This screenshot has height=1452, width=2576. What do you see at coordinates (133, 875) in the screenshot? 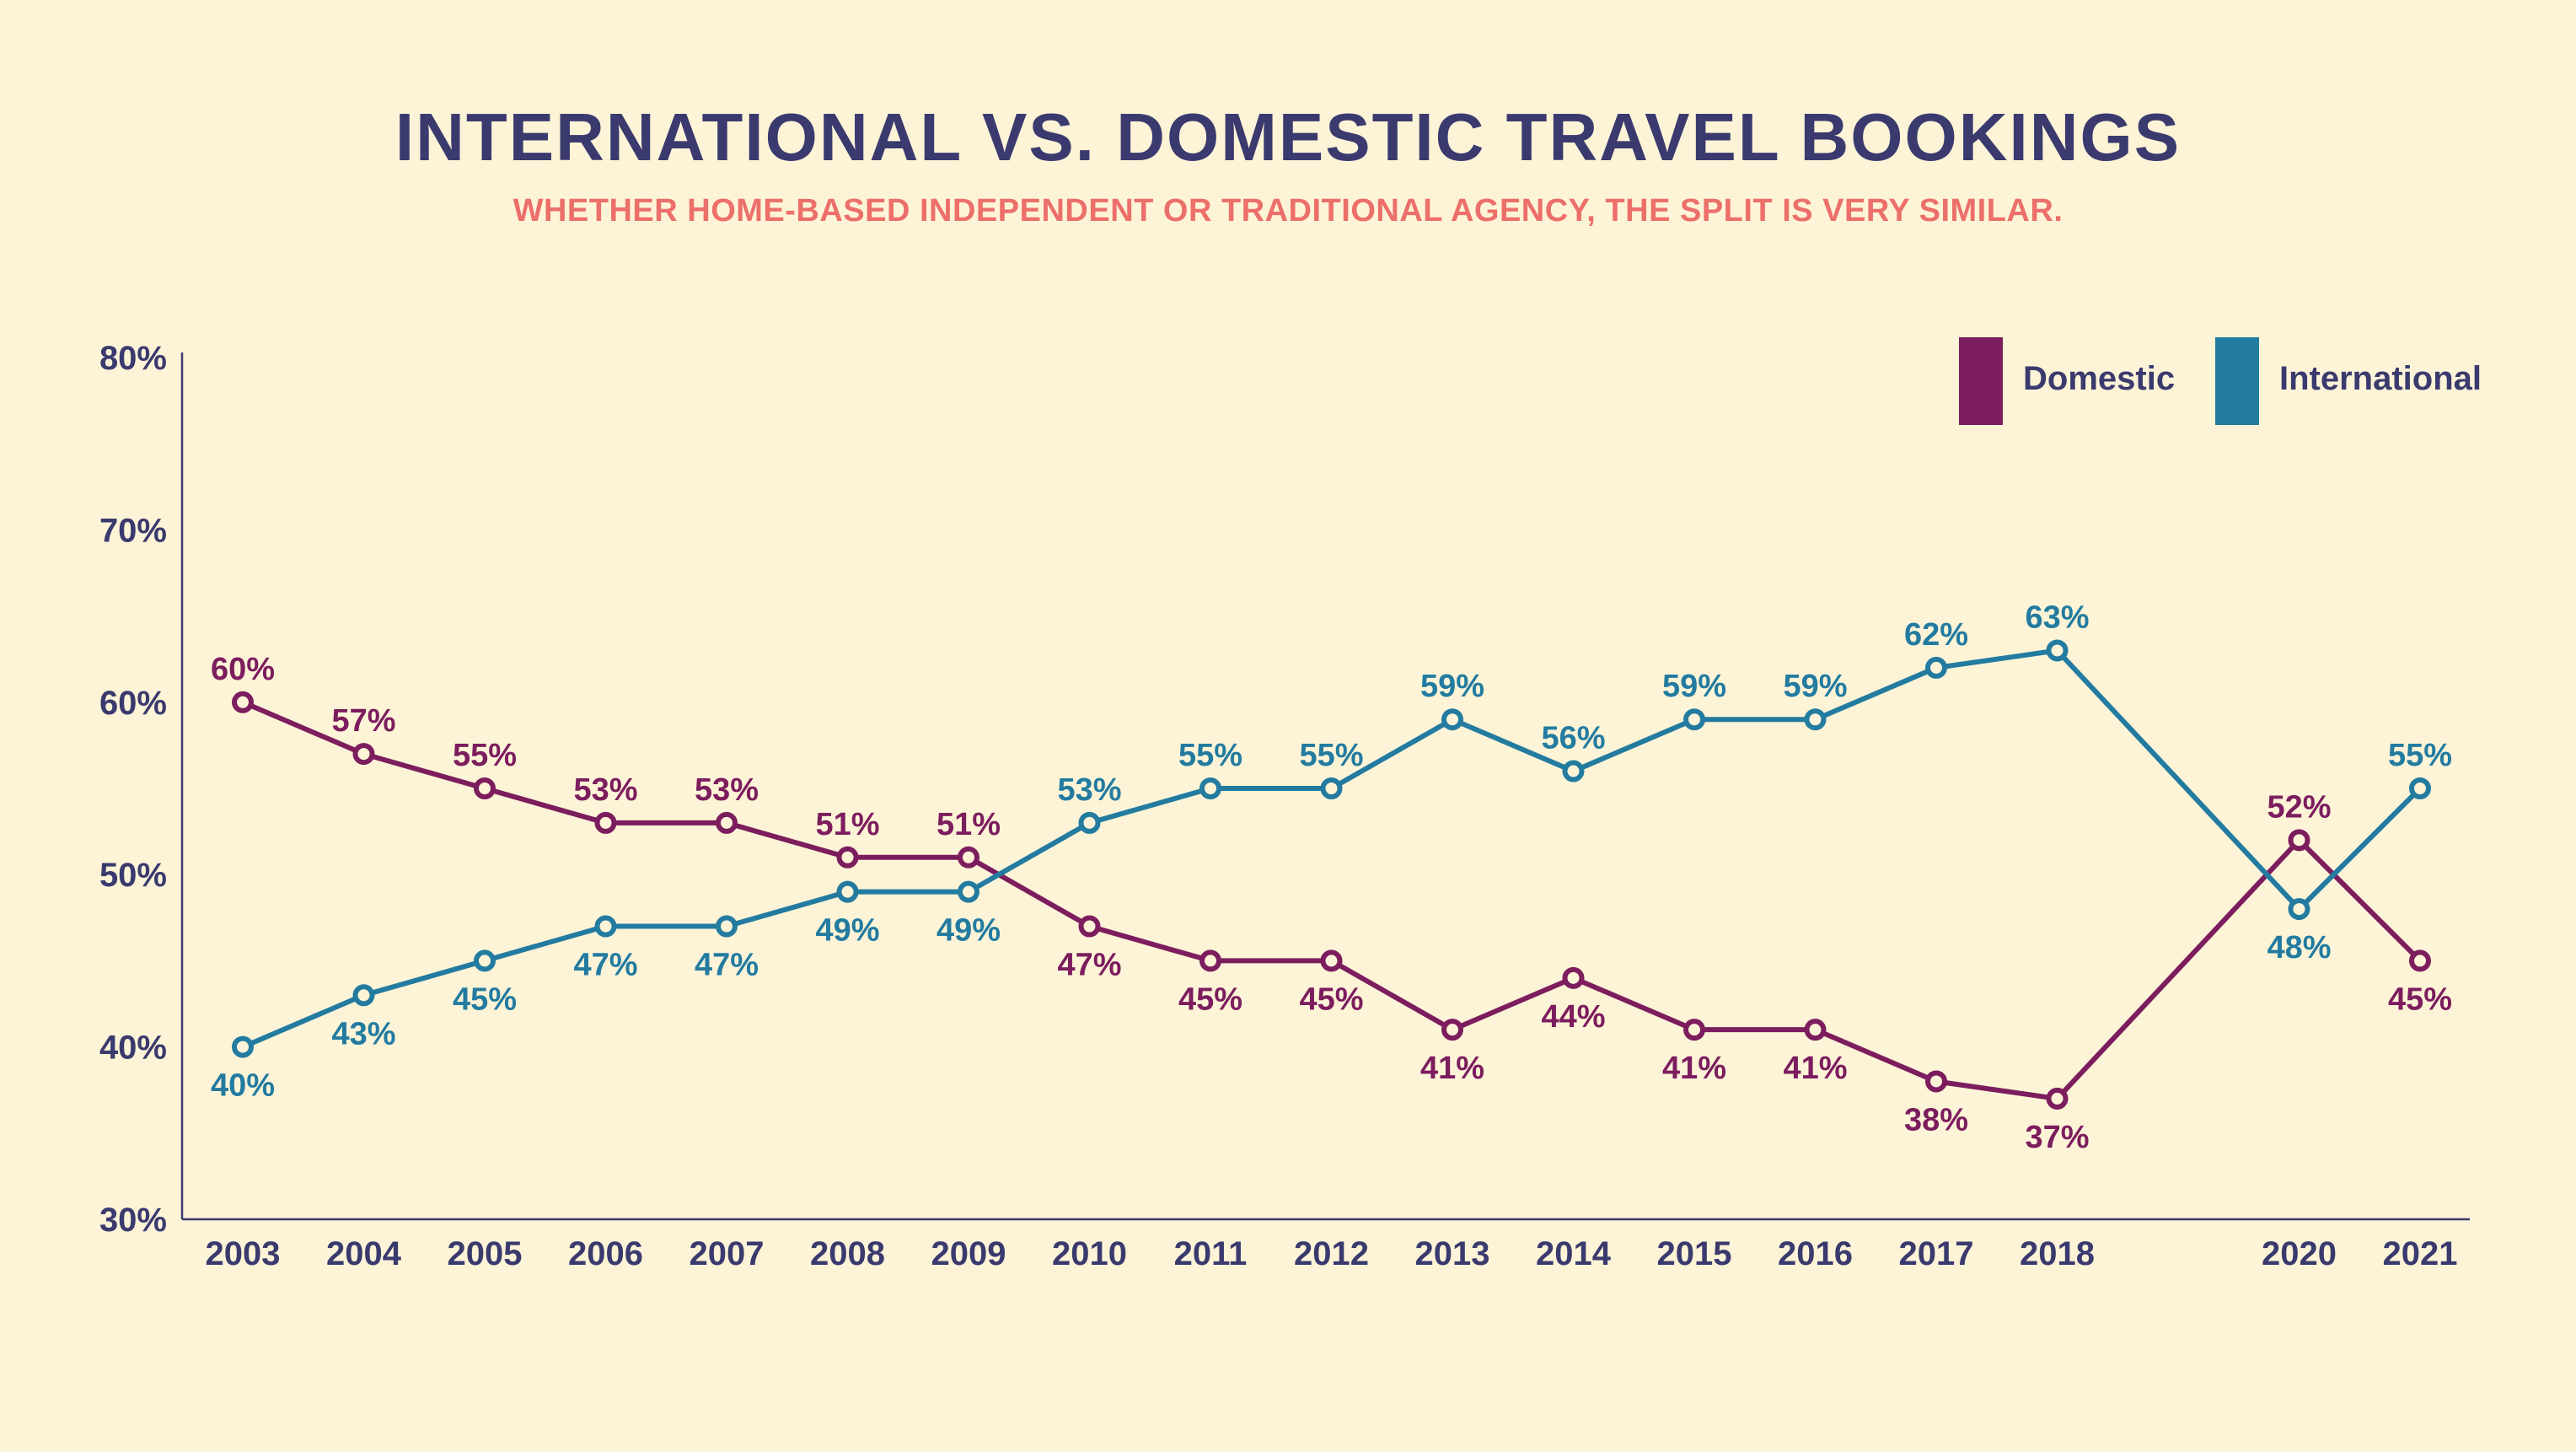
I see `y-tick-label: 50%` at bounding box center [133, 875].